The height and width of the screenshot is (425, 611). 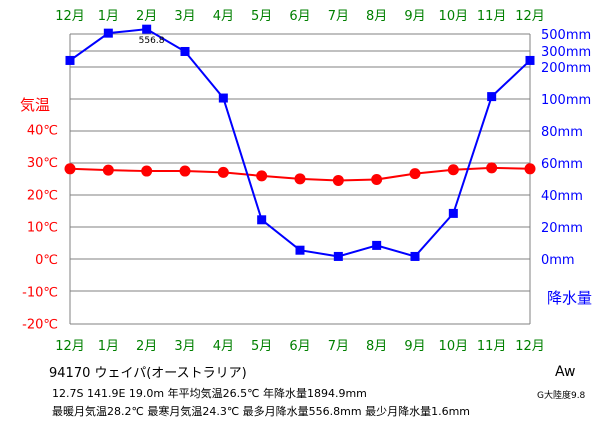 What do you see at coordinates (454, 346) in the screenshot?
I see `month-label-bottom: 10月` at bounding box center [454, 346].